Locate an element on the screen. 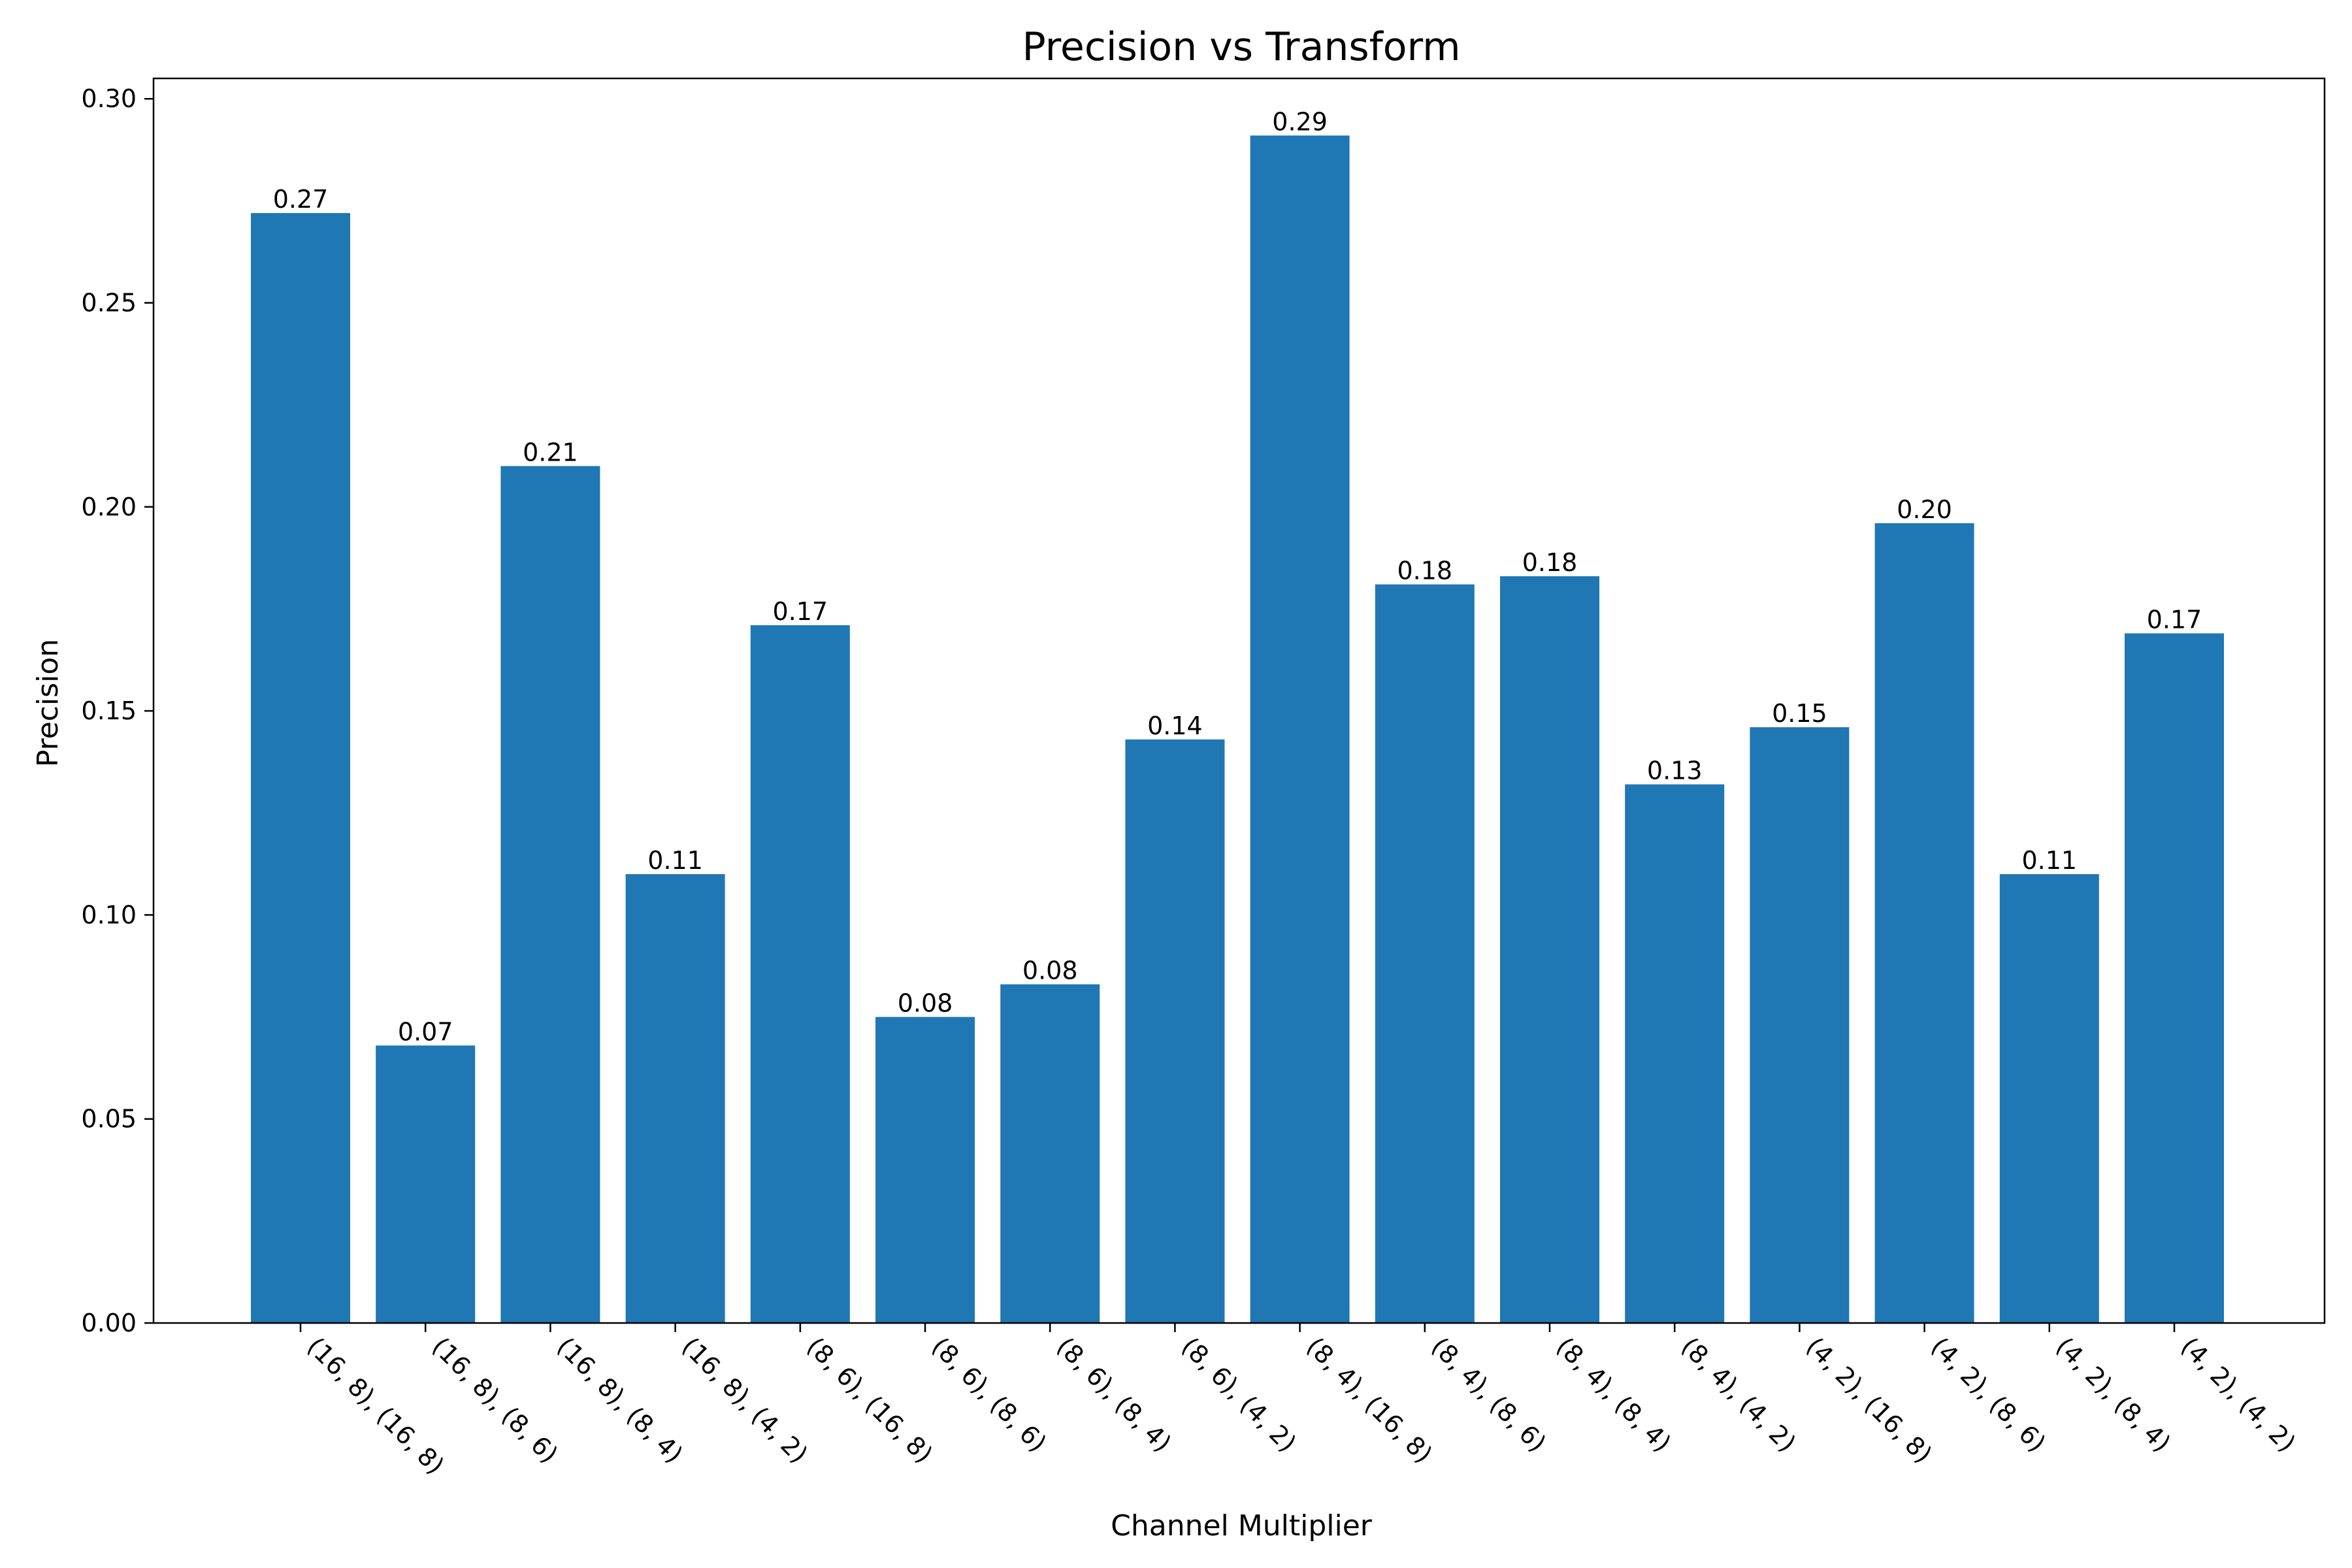 The image size is (2352, 1568). bar-value-label: 0.07 is located at coordinates (425, 1031).